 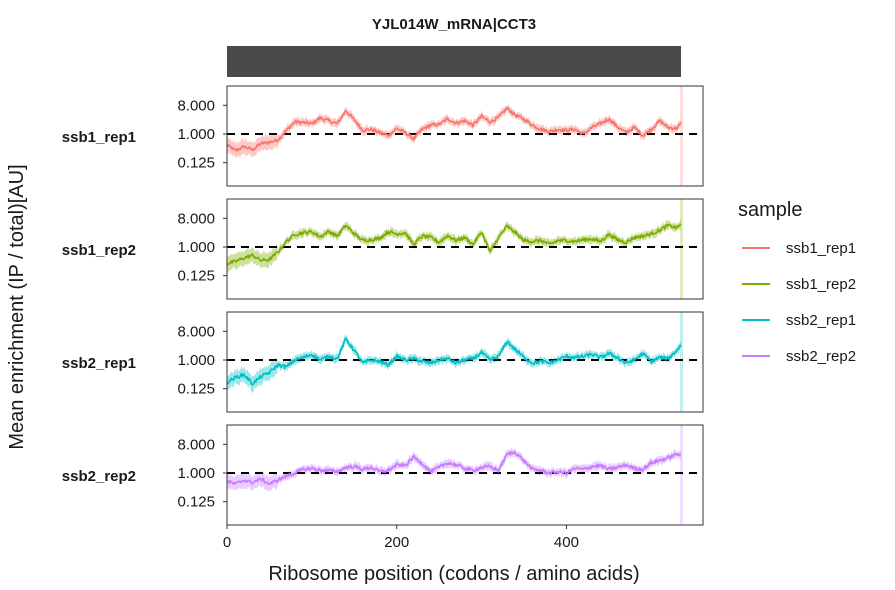 I want to click on facet-label: ssb1_rep1, so click(x=99, y=137).